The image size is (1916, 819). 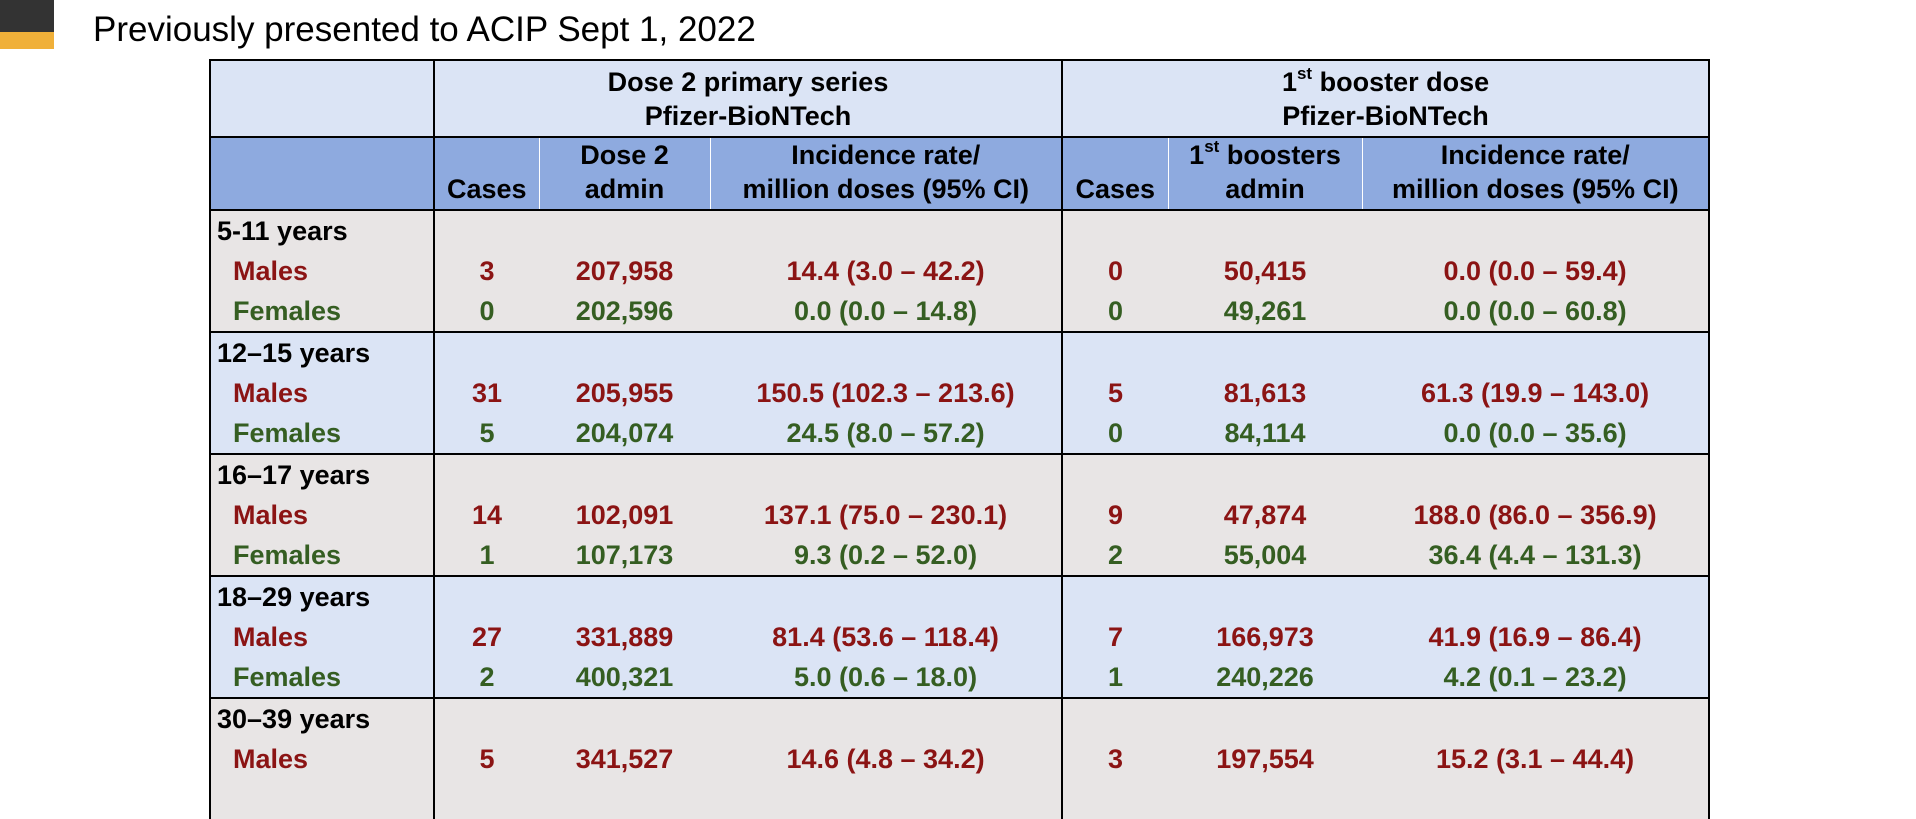 What do you see at coordinates (321, 230) in the screenshot?
I see `age-group-label: 5-11 years` at bounding box center [321, 230].